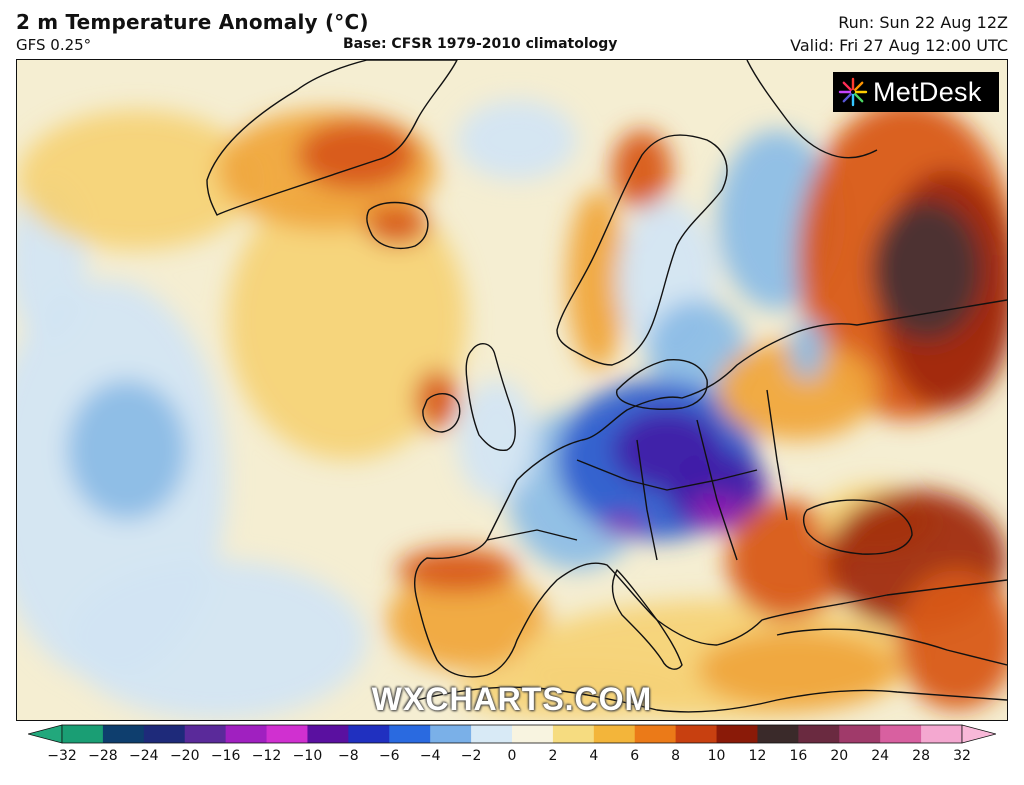 The image size is (1024, 785). I want to click on colorbar-tick-label: −28, so click(103, 756).